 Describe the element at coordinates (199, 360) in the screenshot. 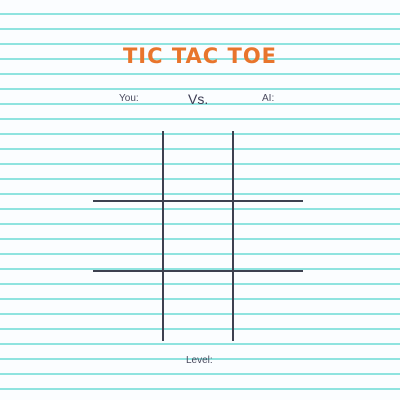

I see `level-label: Level:` at that location.